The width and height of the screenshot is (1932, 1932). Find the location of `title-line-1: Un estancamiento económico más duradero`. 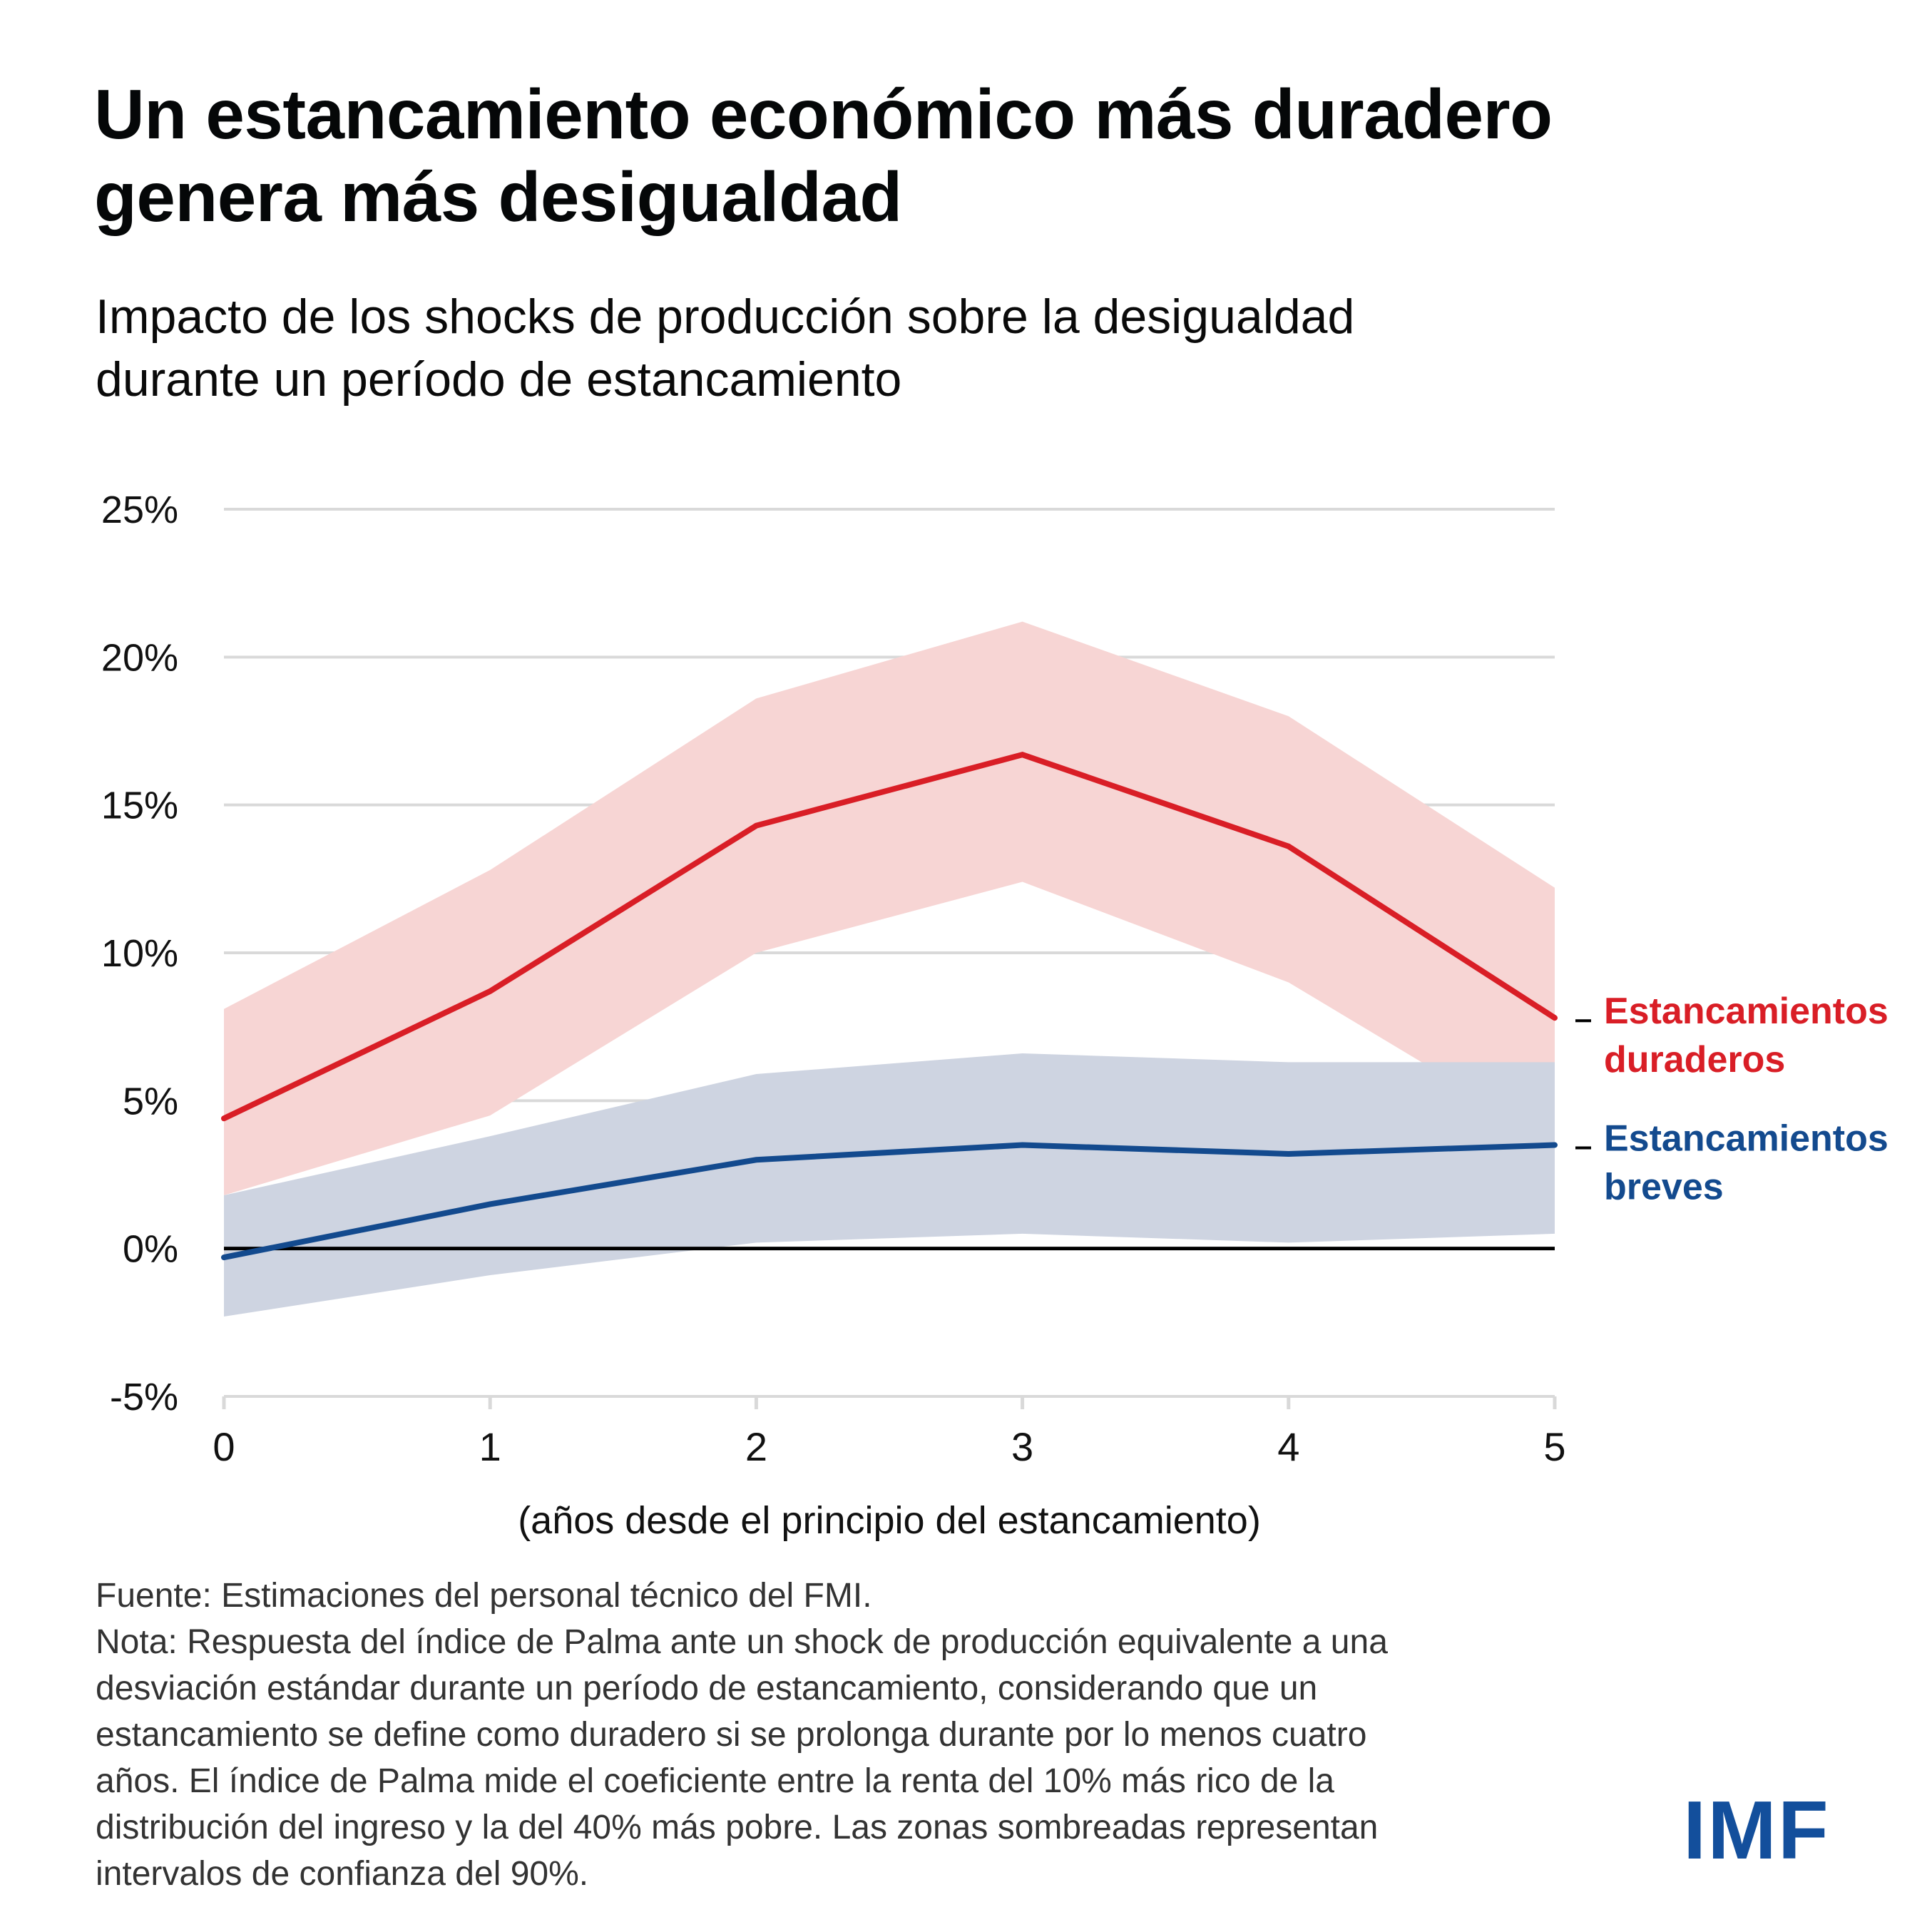

title-line-1: Un estancamiento económico más duradero is located at coordinates (823, 114).